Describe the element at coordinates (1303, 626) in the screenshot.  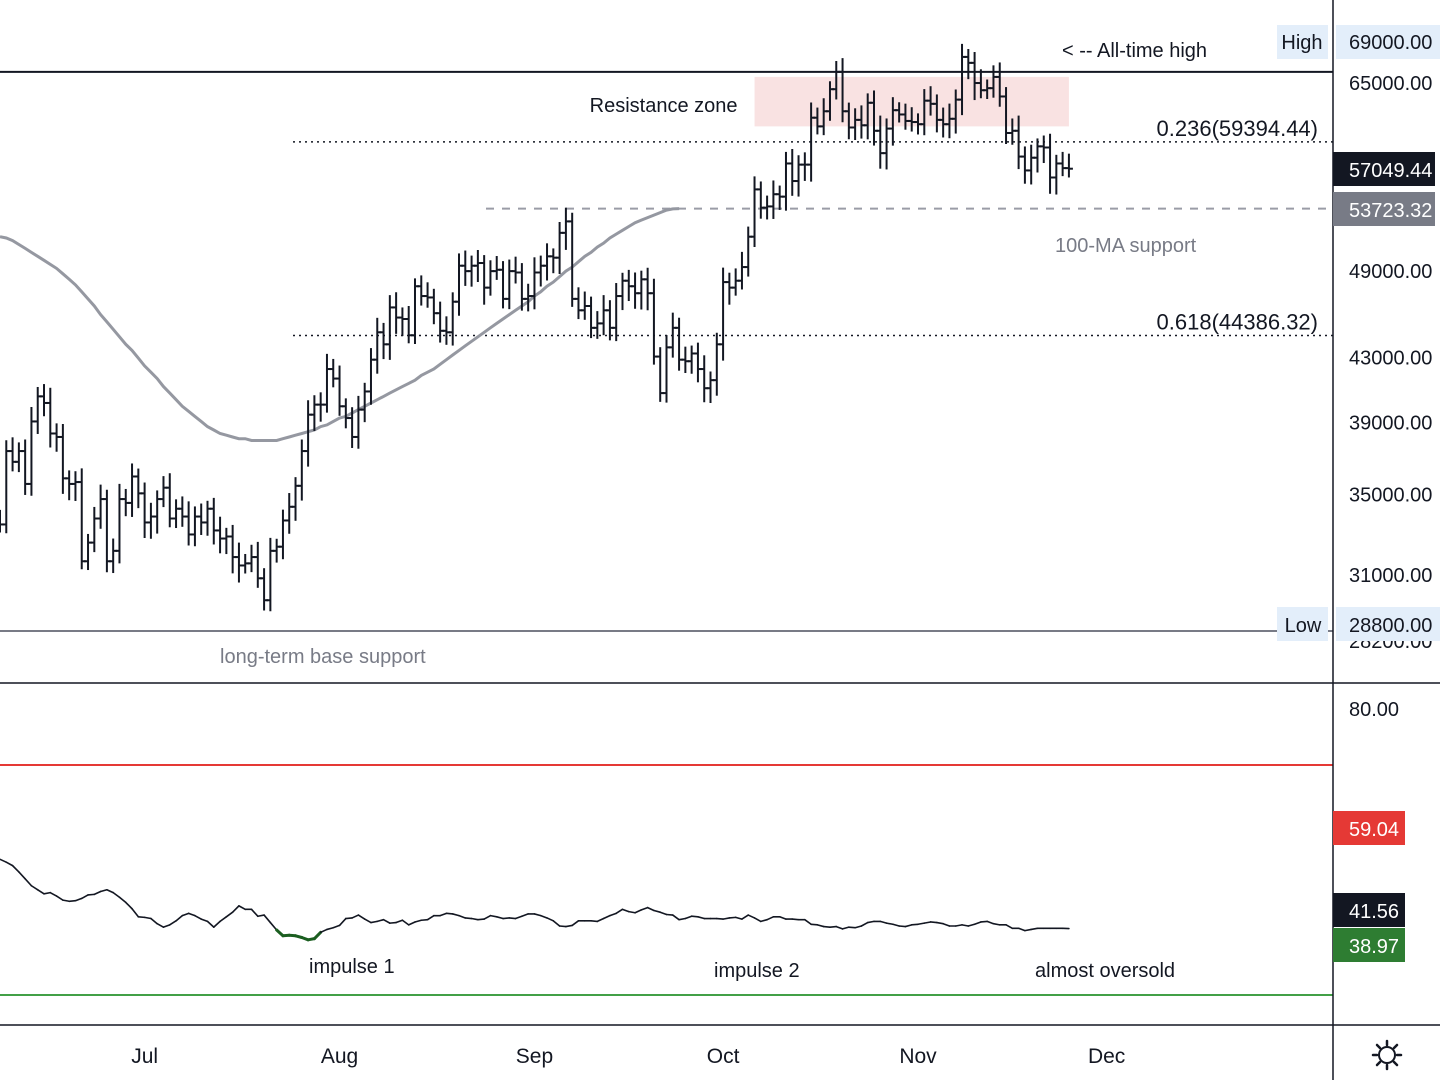
I see `low-tag-label: Low` at that location.